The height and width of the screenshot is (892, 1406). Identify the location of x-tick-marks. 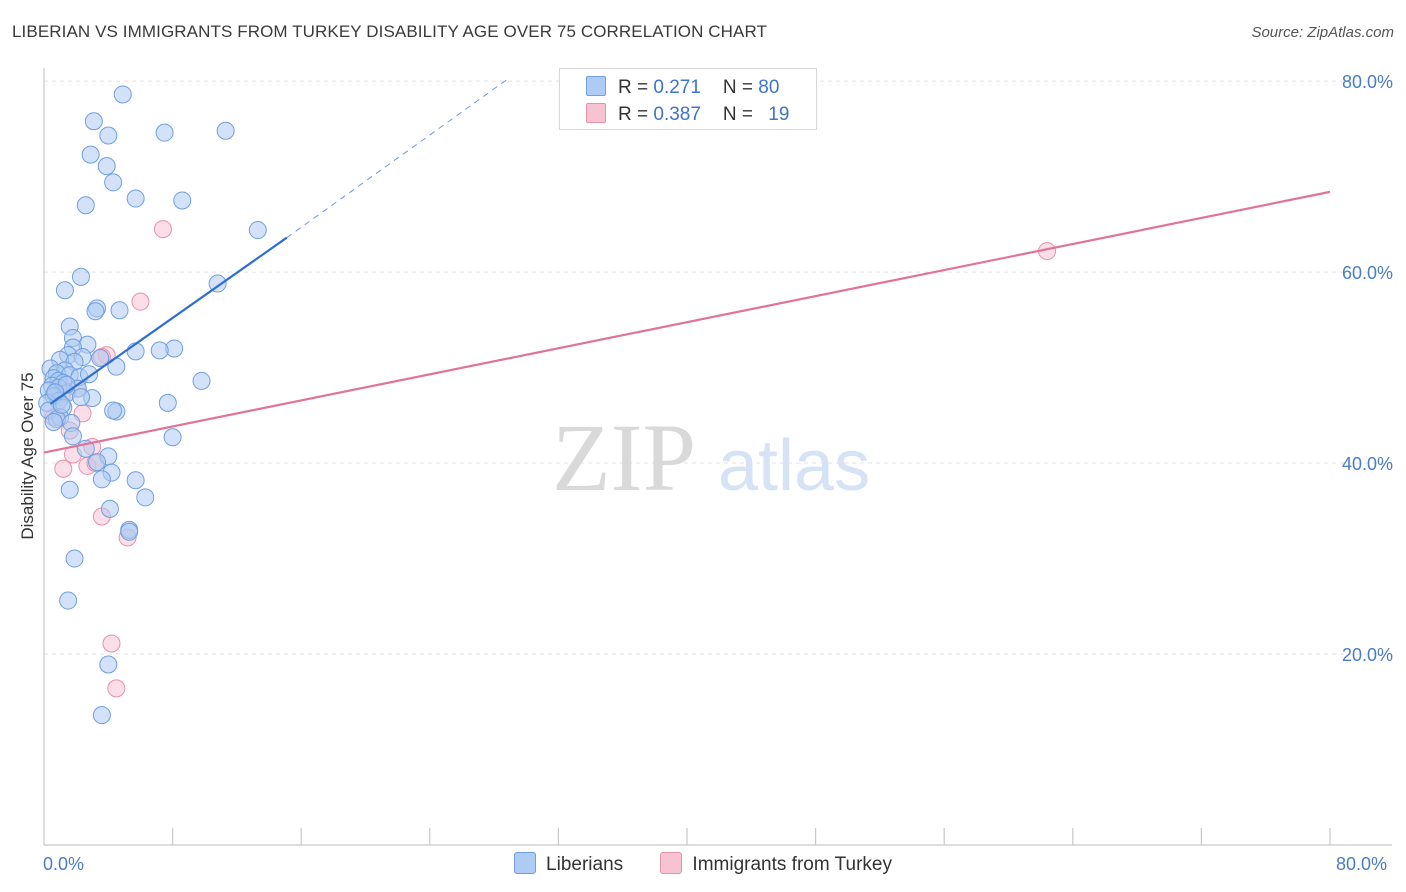
(751, 836).